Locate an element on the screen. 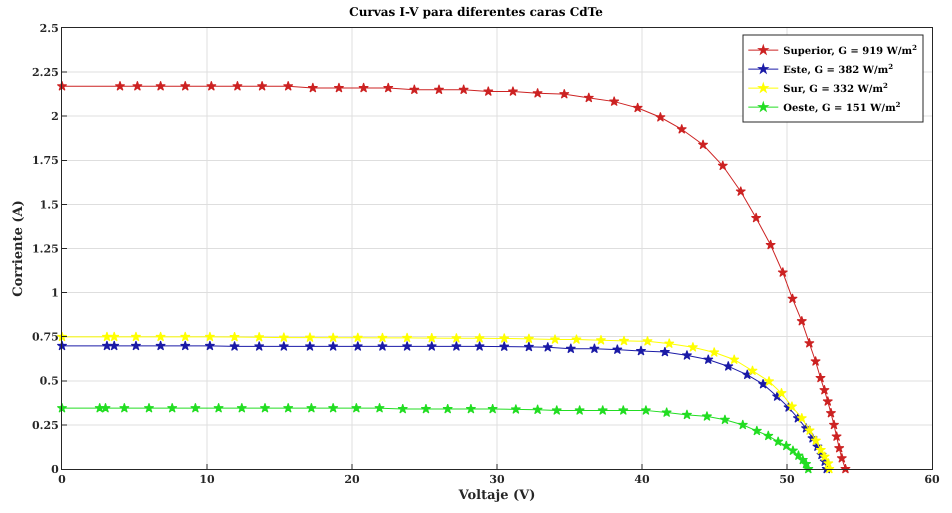  y-tick-label: 1.5 is located at coordinates (49, 205).